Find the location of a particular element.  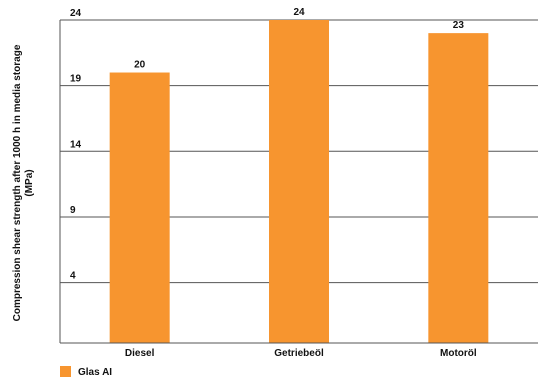

y-tick-label: 19 is located at coordinates (76, 79).